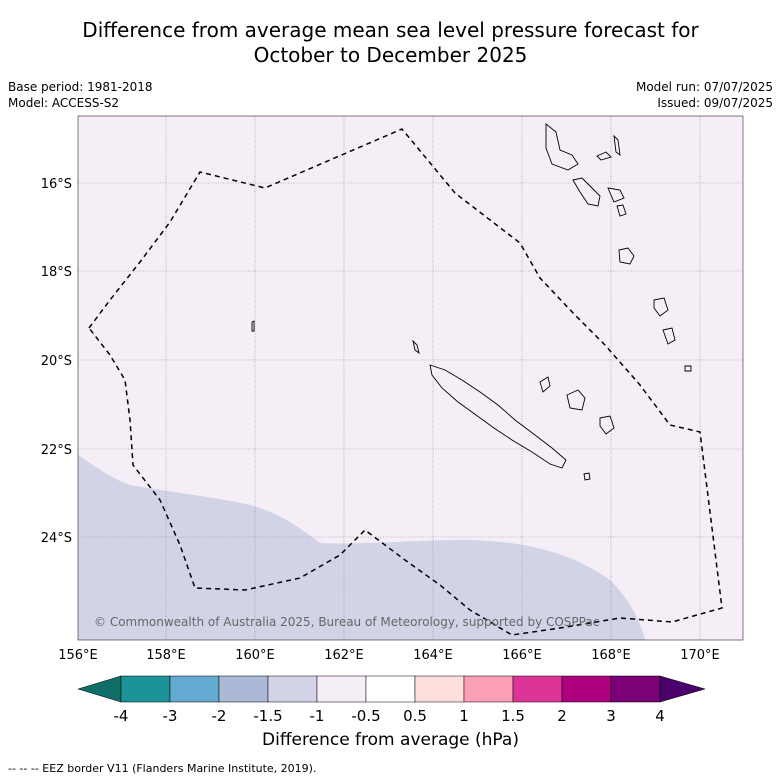 The height and width of the screenshot is (781, 781). What do you see at coordinates (498, 416) in the screenshot?
I see `island-new-caledonia` at bounding box center [498, 416].